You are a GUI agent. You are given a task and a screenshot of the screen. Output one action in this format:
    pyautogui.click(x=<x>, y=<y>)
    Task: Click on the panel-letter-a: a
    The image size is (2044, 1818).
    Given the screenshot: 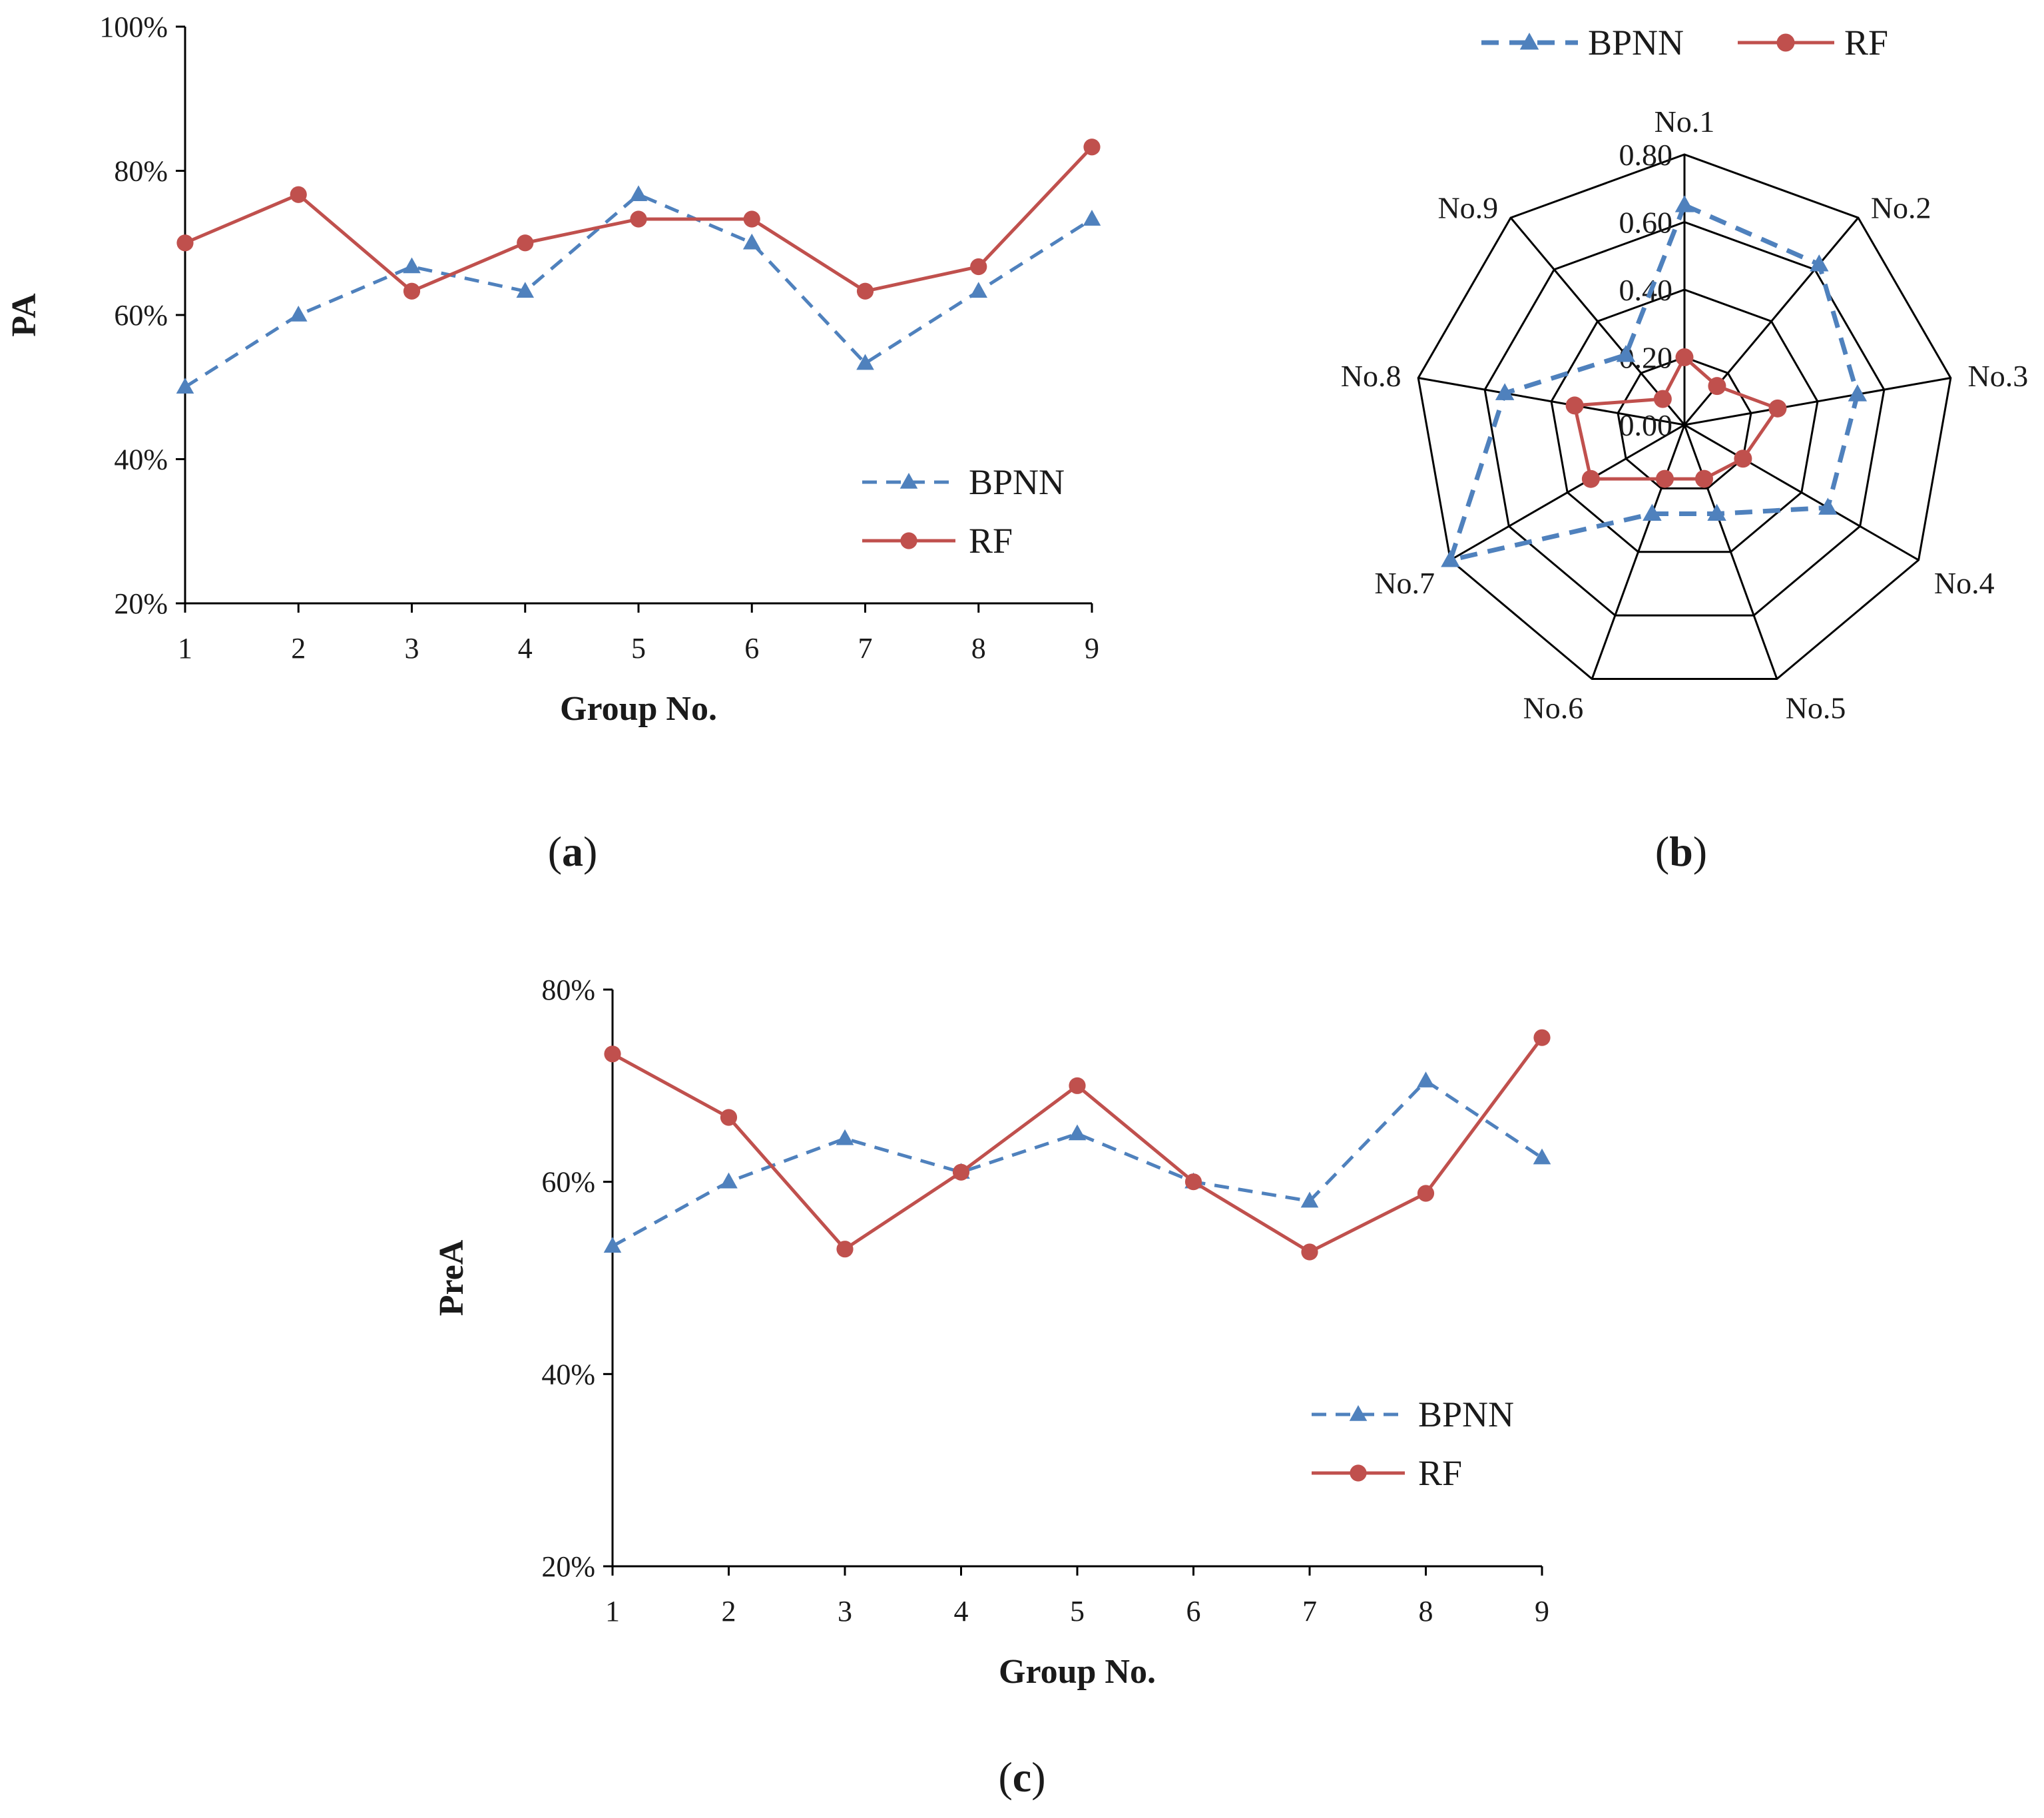 What is the action you would take?
    pyautogui.click(x=572, y=851)
    